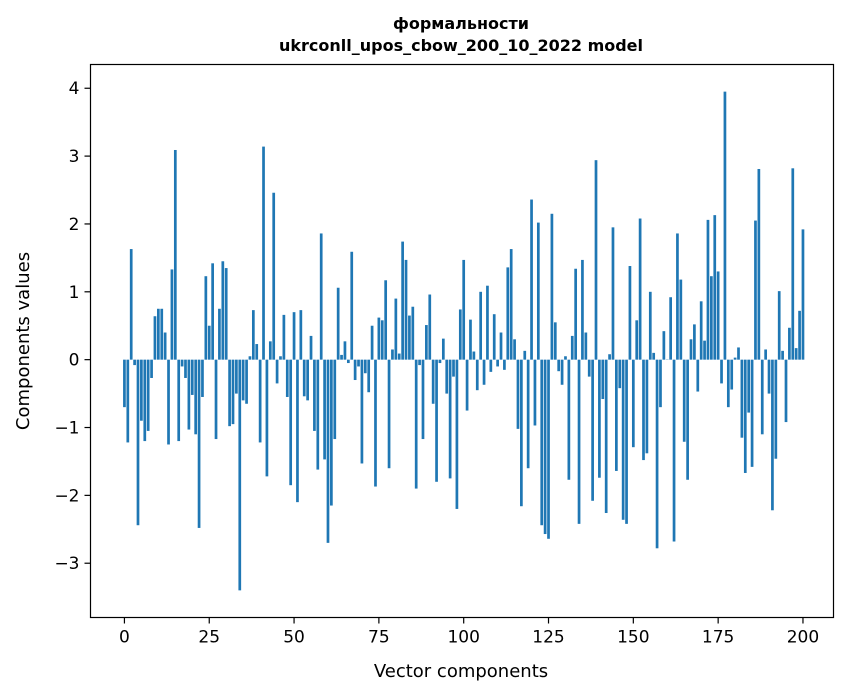  Describe the element at coordinates (463, 638) in the screenshot. I see `x-tick-label: 100` at that location.